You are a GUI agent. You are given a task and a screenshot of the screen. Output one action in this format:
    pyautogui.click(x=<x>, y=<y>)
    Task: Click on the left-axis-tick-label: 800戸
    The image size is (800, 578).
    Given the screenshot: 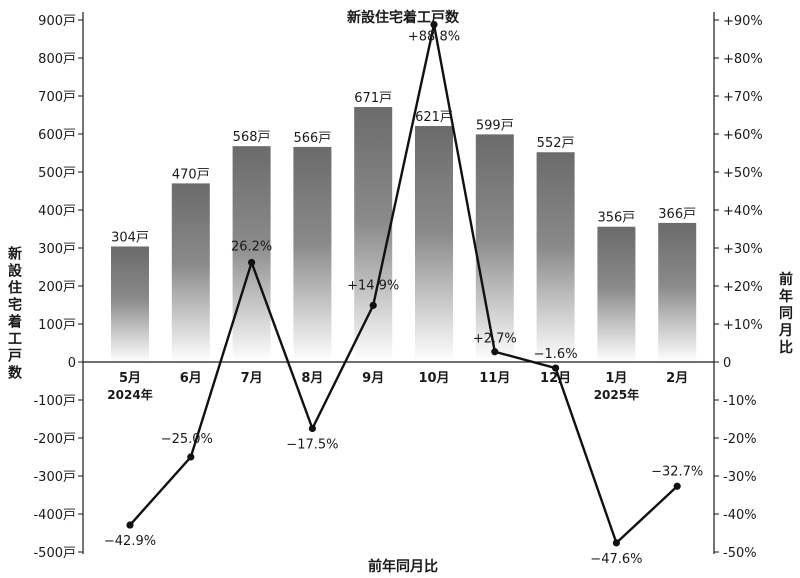 What is the action you would take?
    pyautogui.click(x=57, y=59)
    